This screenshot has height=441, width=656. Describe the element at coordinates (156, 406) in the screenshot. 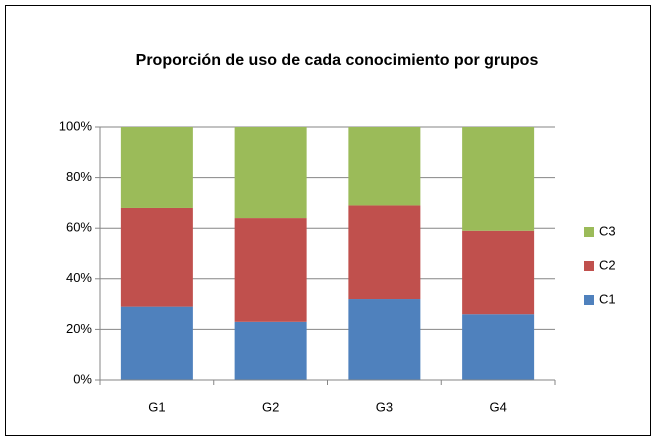

I see `x-tick-label: G1` at that location.